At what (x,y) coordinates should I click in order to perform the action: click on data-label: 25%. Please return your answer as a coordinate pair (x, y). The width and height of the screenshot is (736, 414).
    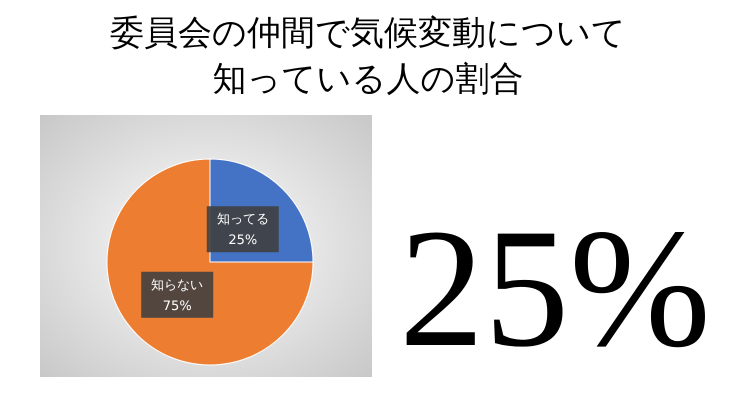
    Looking at the image, I should click on (243, 240).